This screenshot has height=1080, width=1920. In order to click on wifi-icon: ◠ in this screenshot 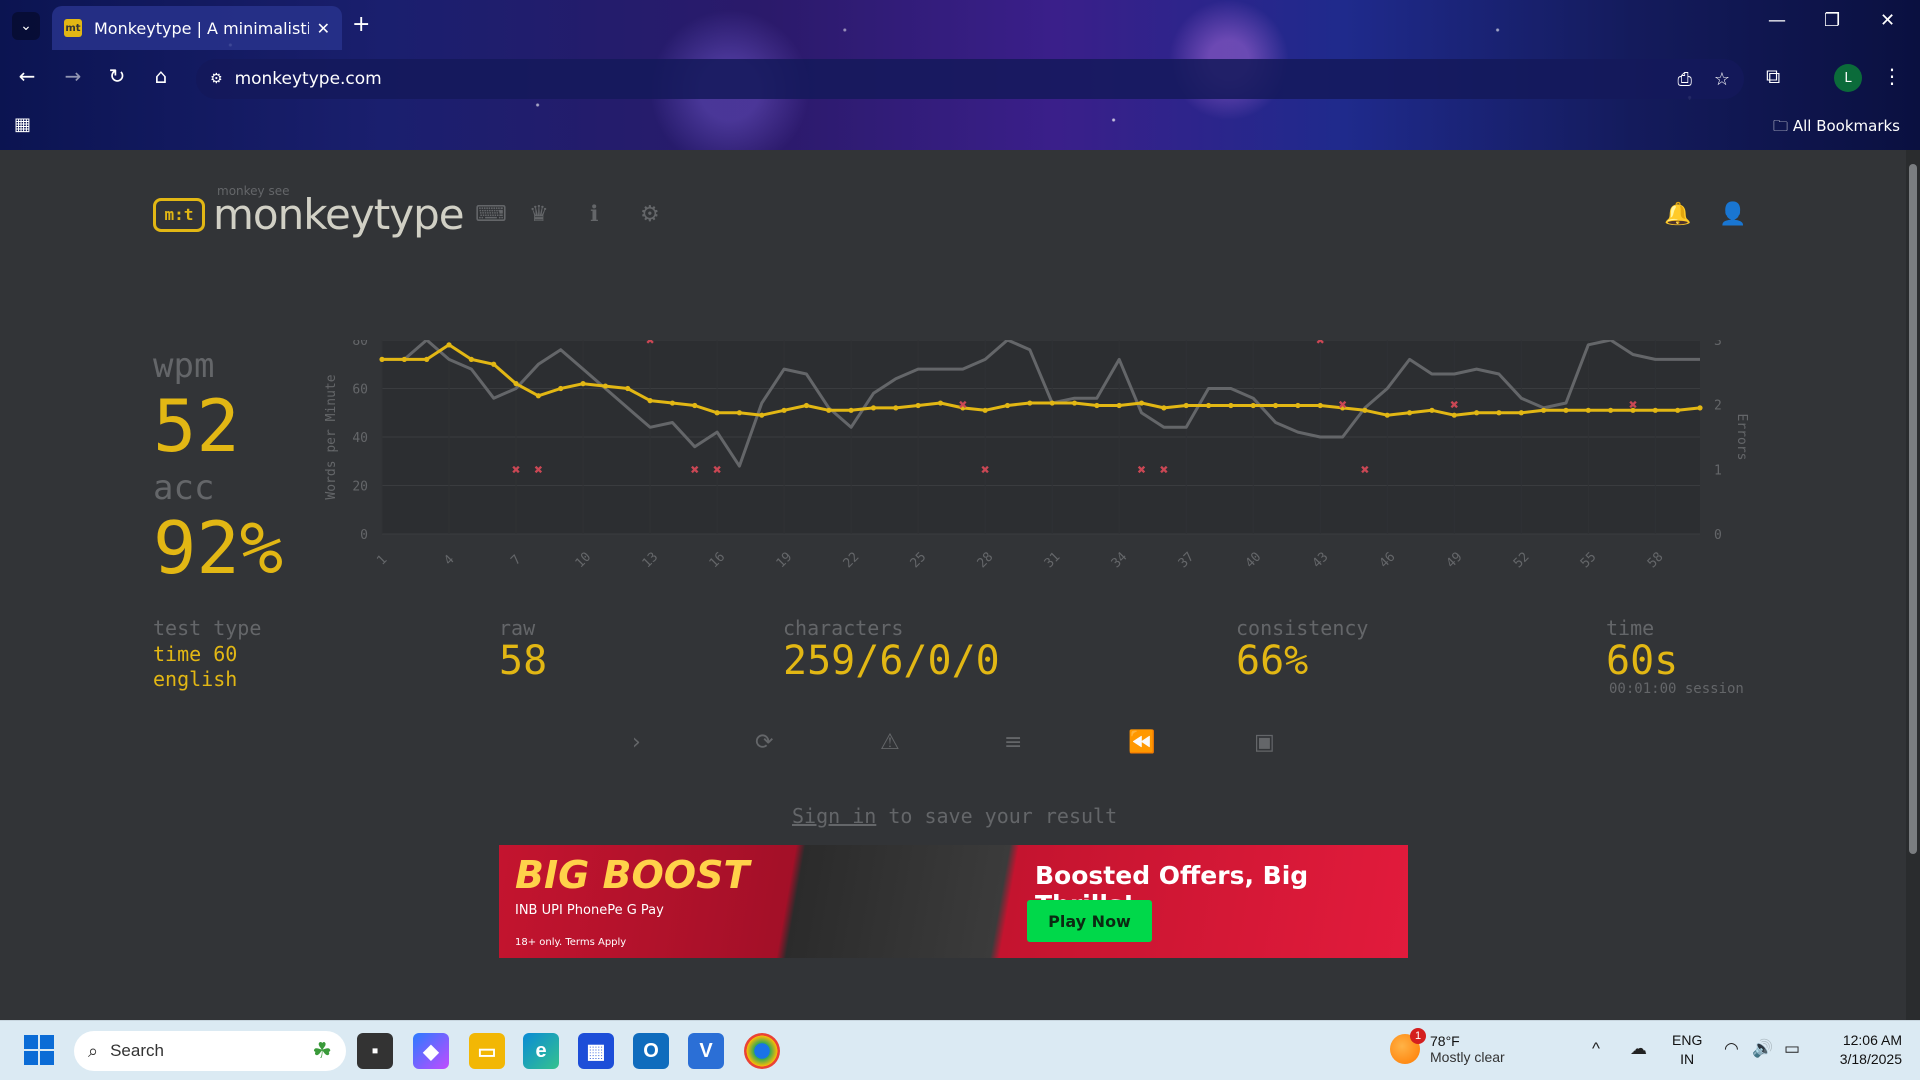, I will do `click(1731, 1048)`.